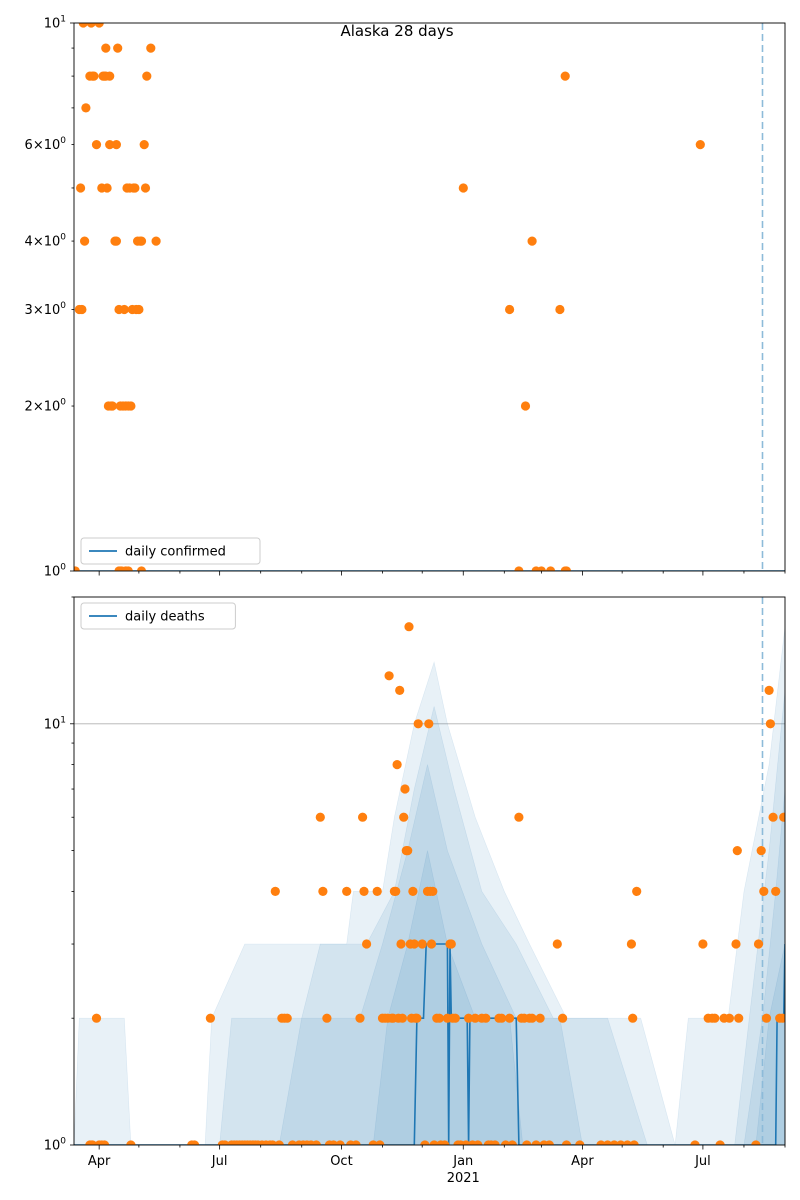 This screenshot has width=800, height=1200. Describe the element at coordinates (175, 552) in the screenshot. I see `series-top-legend-label: daily confirmed` at that location.